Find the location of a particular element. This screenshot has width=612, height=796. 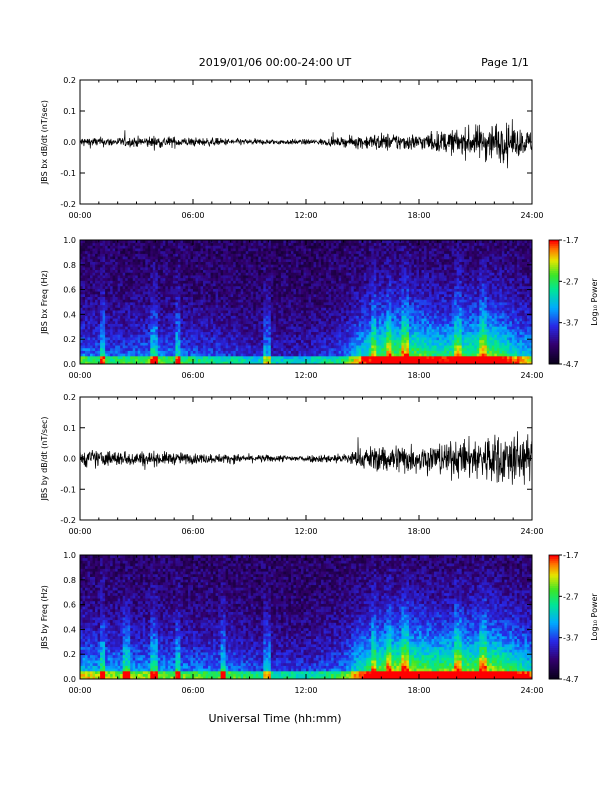

x-axis-label: Universal Time (hh:mm) is located at coordinates (275, 718).